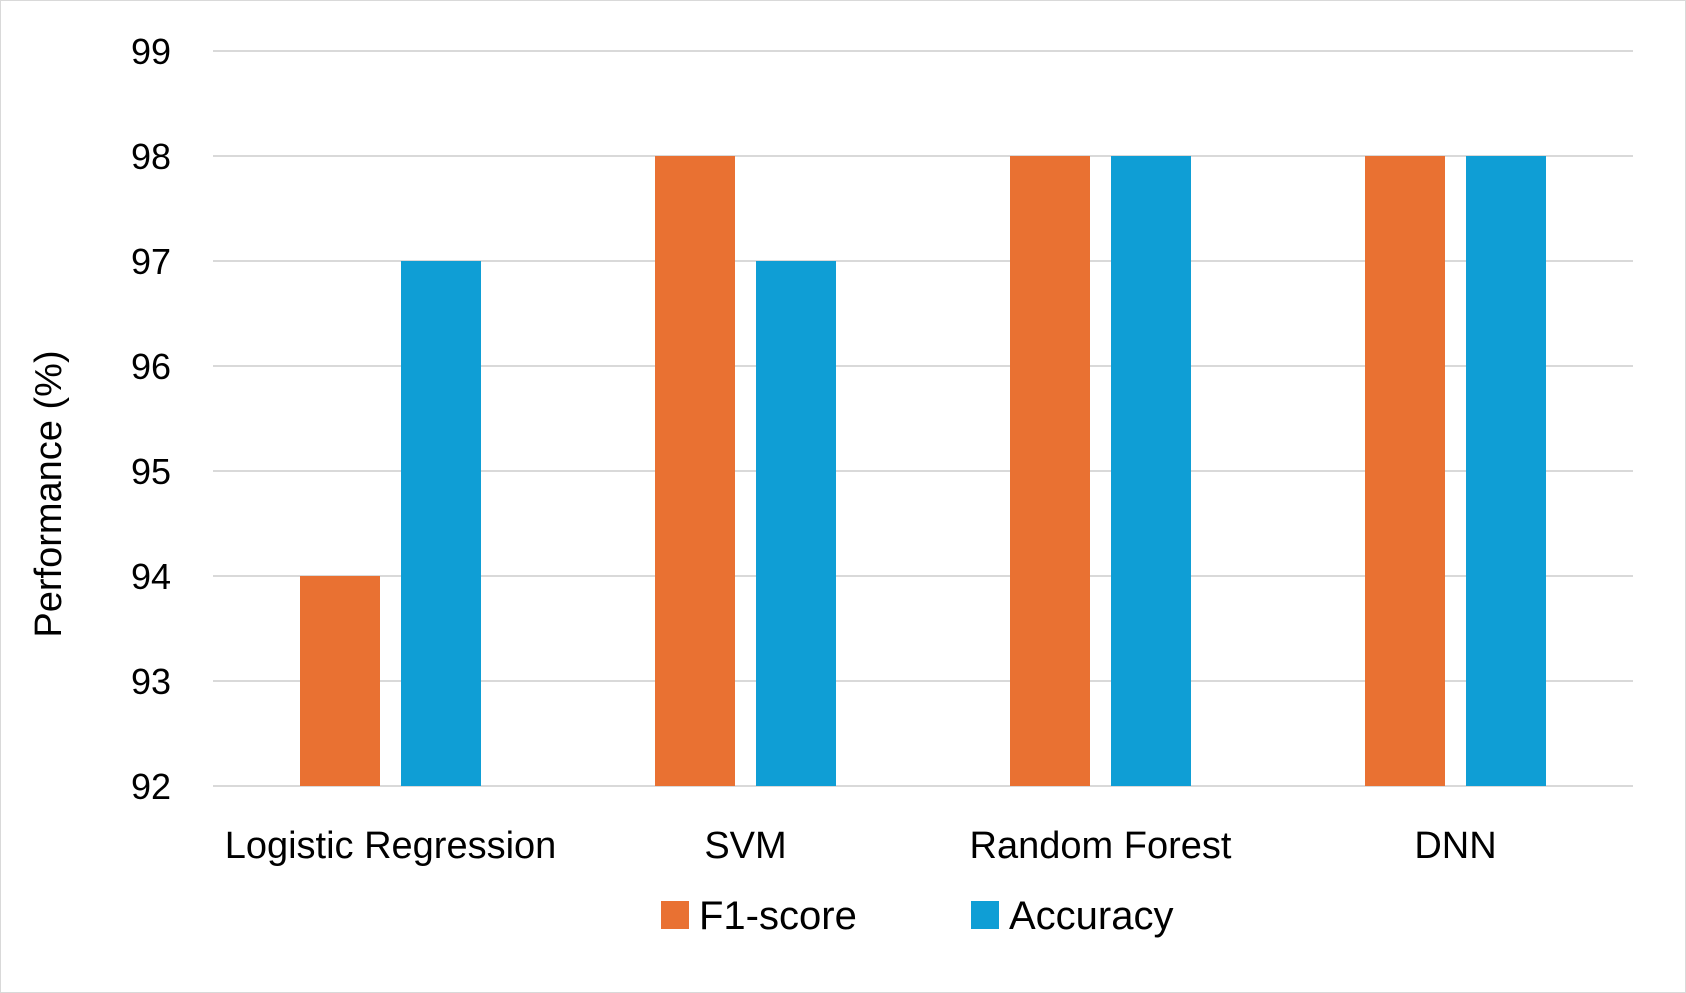 Image resolution: width=1686 pixels, height=993 pixels. Describe the element at coordinates (151, 576) in the screenshot. I see `y-tick-label: 94` at that location.